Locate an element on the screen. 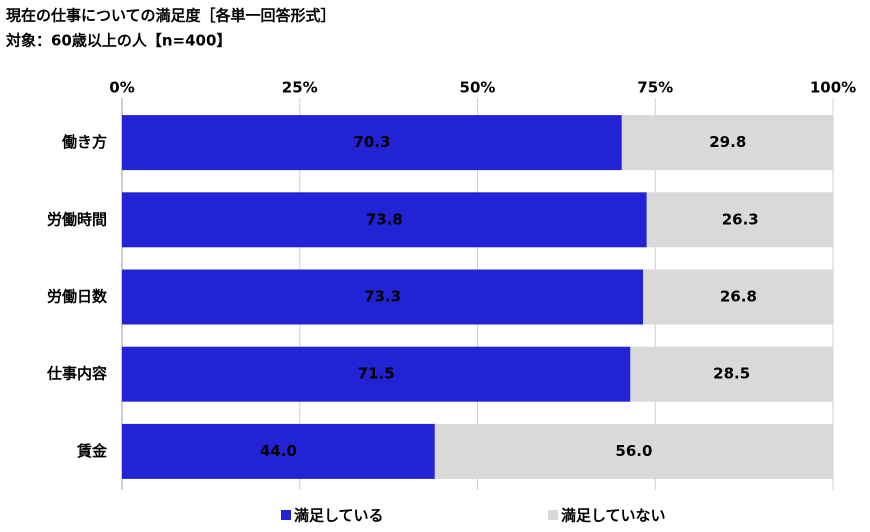 The height and width of the screenshot is (532, 870). chart-subtitle: 対象：60歳以上の人【n=400】 is located at coordinates (118, 41).